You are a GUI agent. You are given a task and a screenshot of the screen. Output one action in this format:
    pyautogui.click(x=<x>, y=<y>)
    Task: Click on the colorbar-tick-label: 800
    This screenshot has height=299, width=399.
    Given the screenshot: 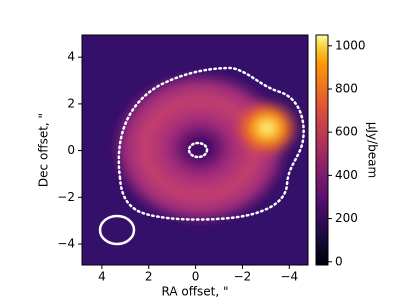 What is the action you would take?
    pyautogui.click(x=346, y=88)
    